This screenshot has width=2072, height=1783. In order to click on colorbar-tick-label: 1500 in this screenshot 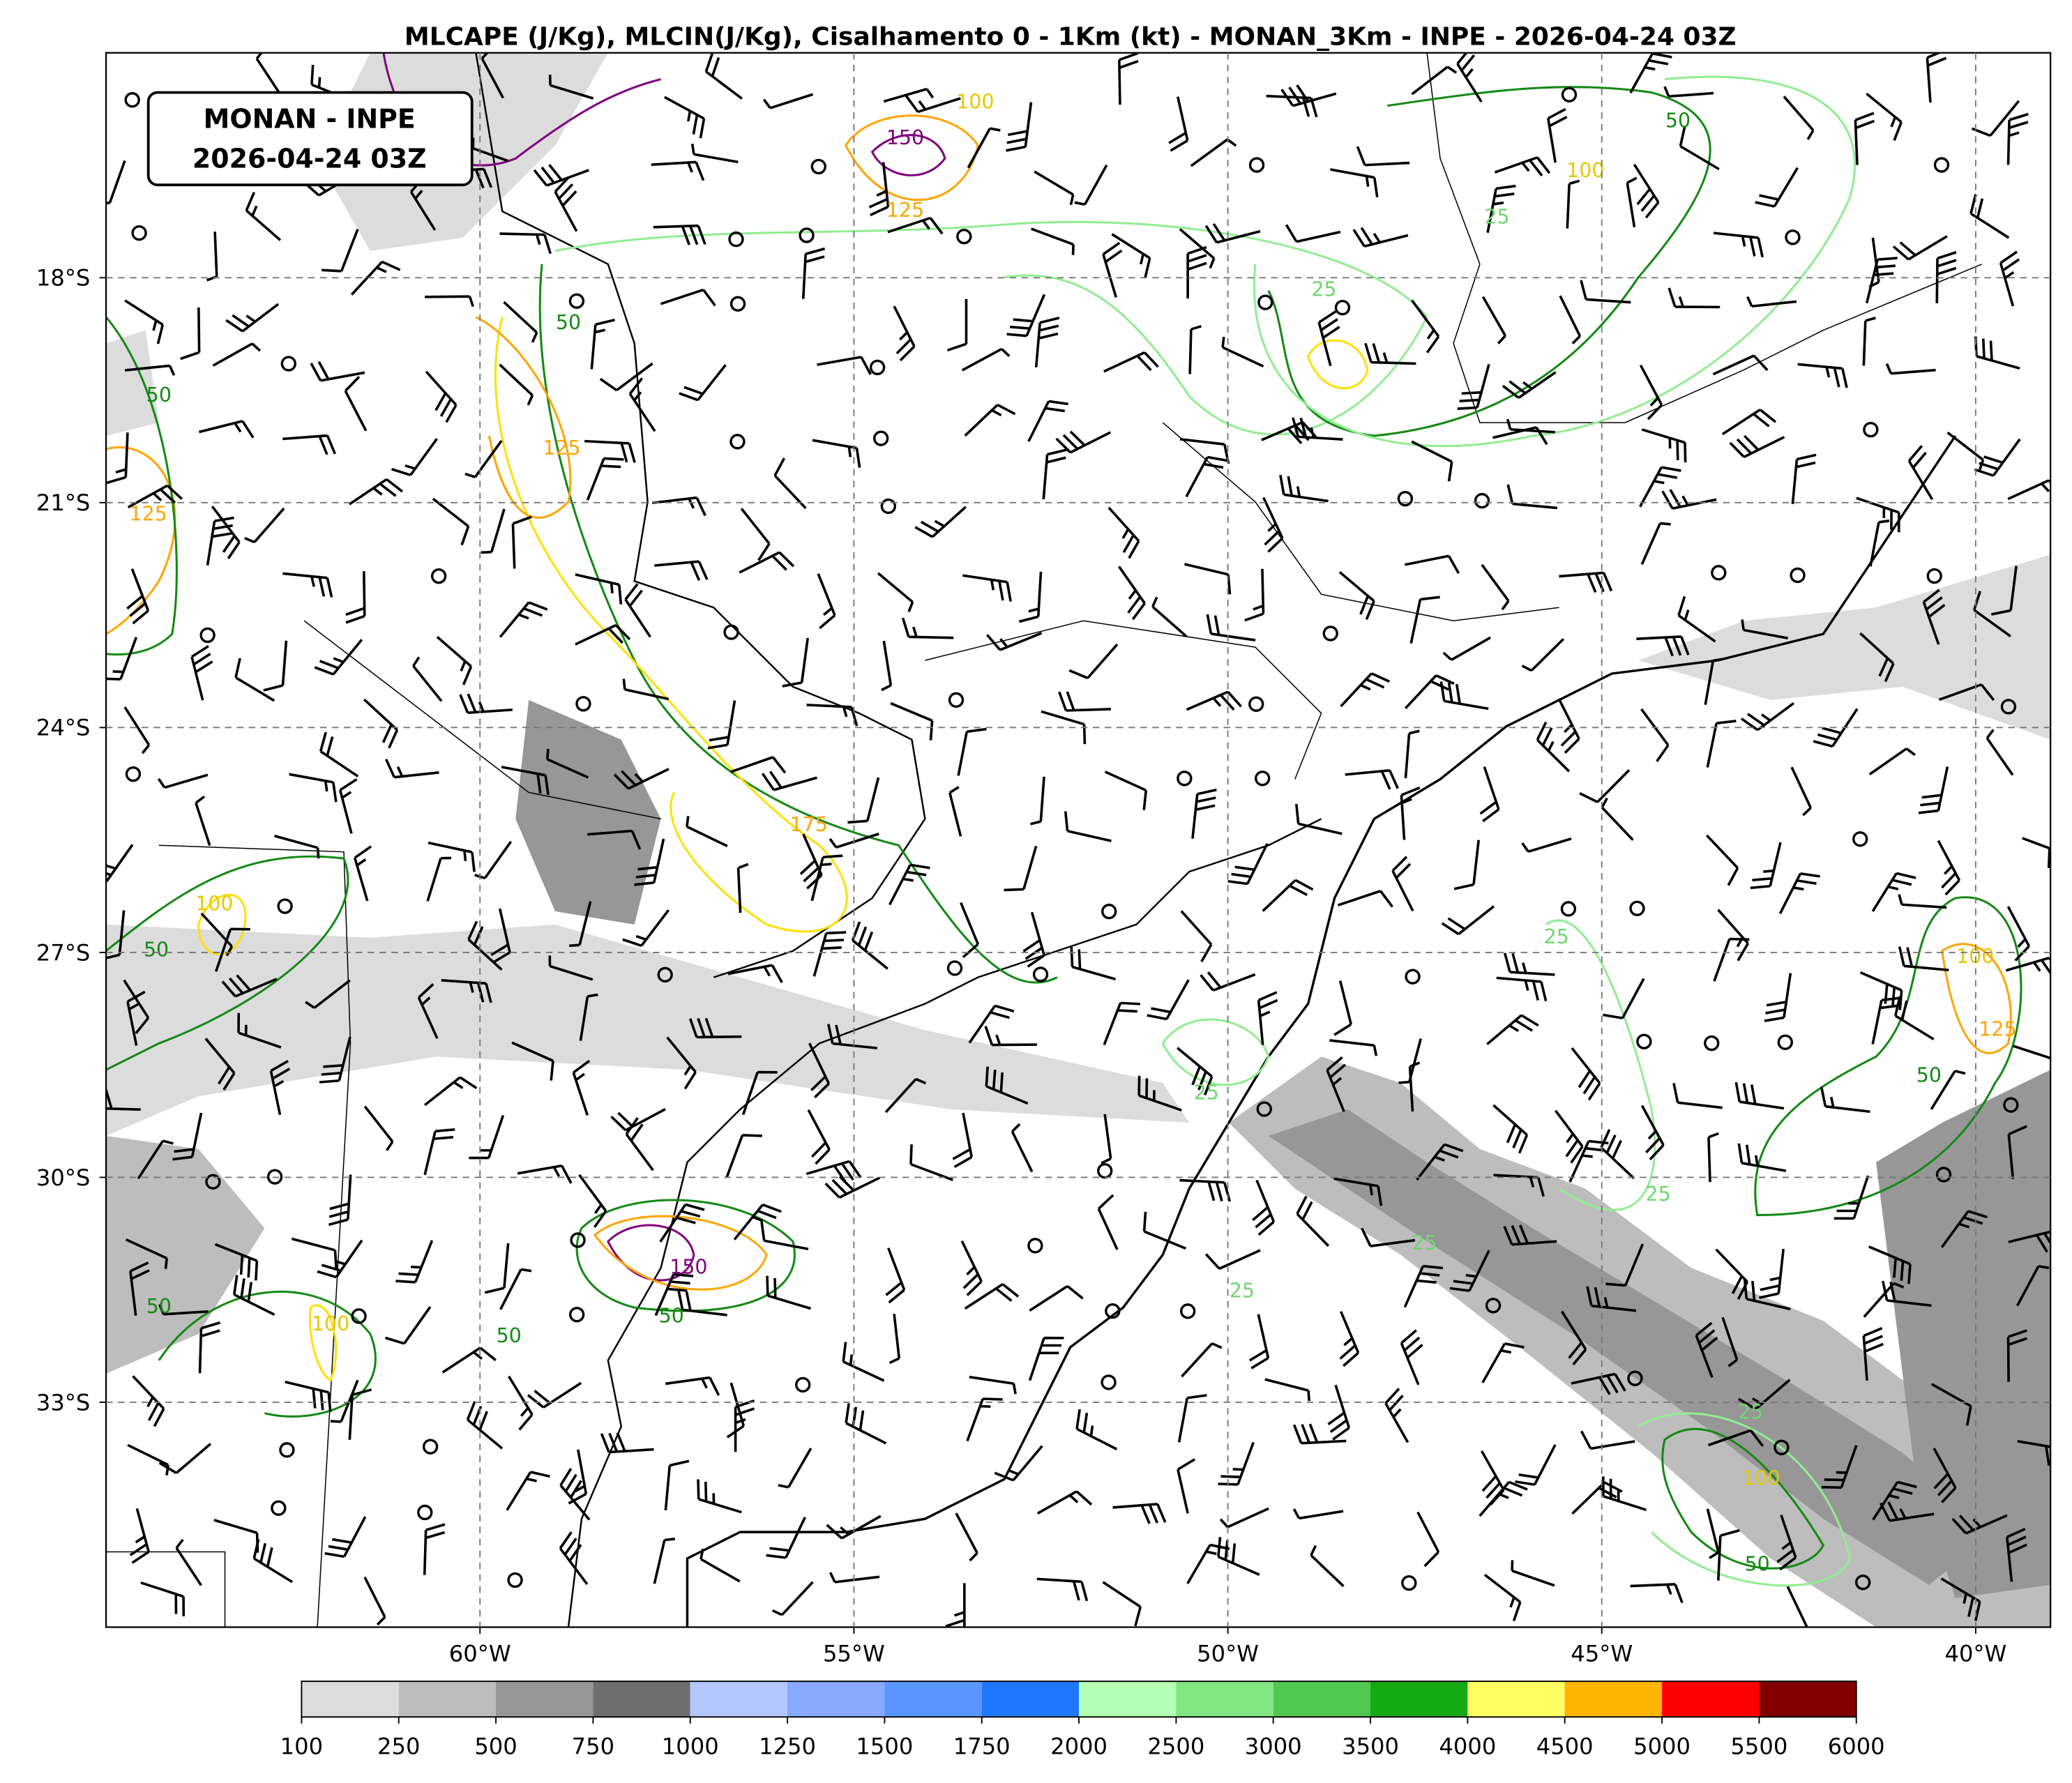, I will do `click(884, 1746)`.